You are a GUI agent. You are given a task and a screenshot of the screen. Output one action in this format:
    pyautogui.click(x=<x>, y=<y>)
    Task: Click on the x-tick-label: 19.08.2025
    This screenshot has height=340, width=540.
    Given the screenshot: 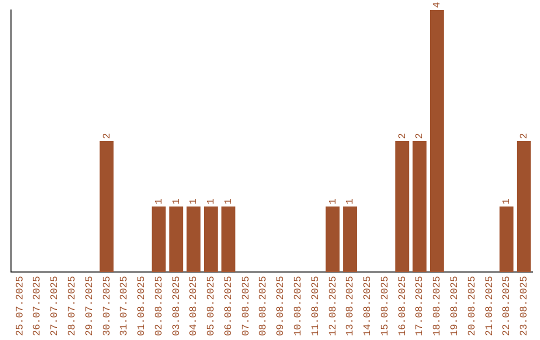 What is the action you would take?
    pyautogui.click(x=455, y=306)
    